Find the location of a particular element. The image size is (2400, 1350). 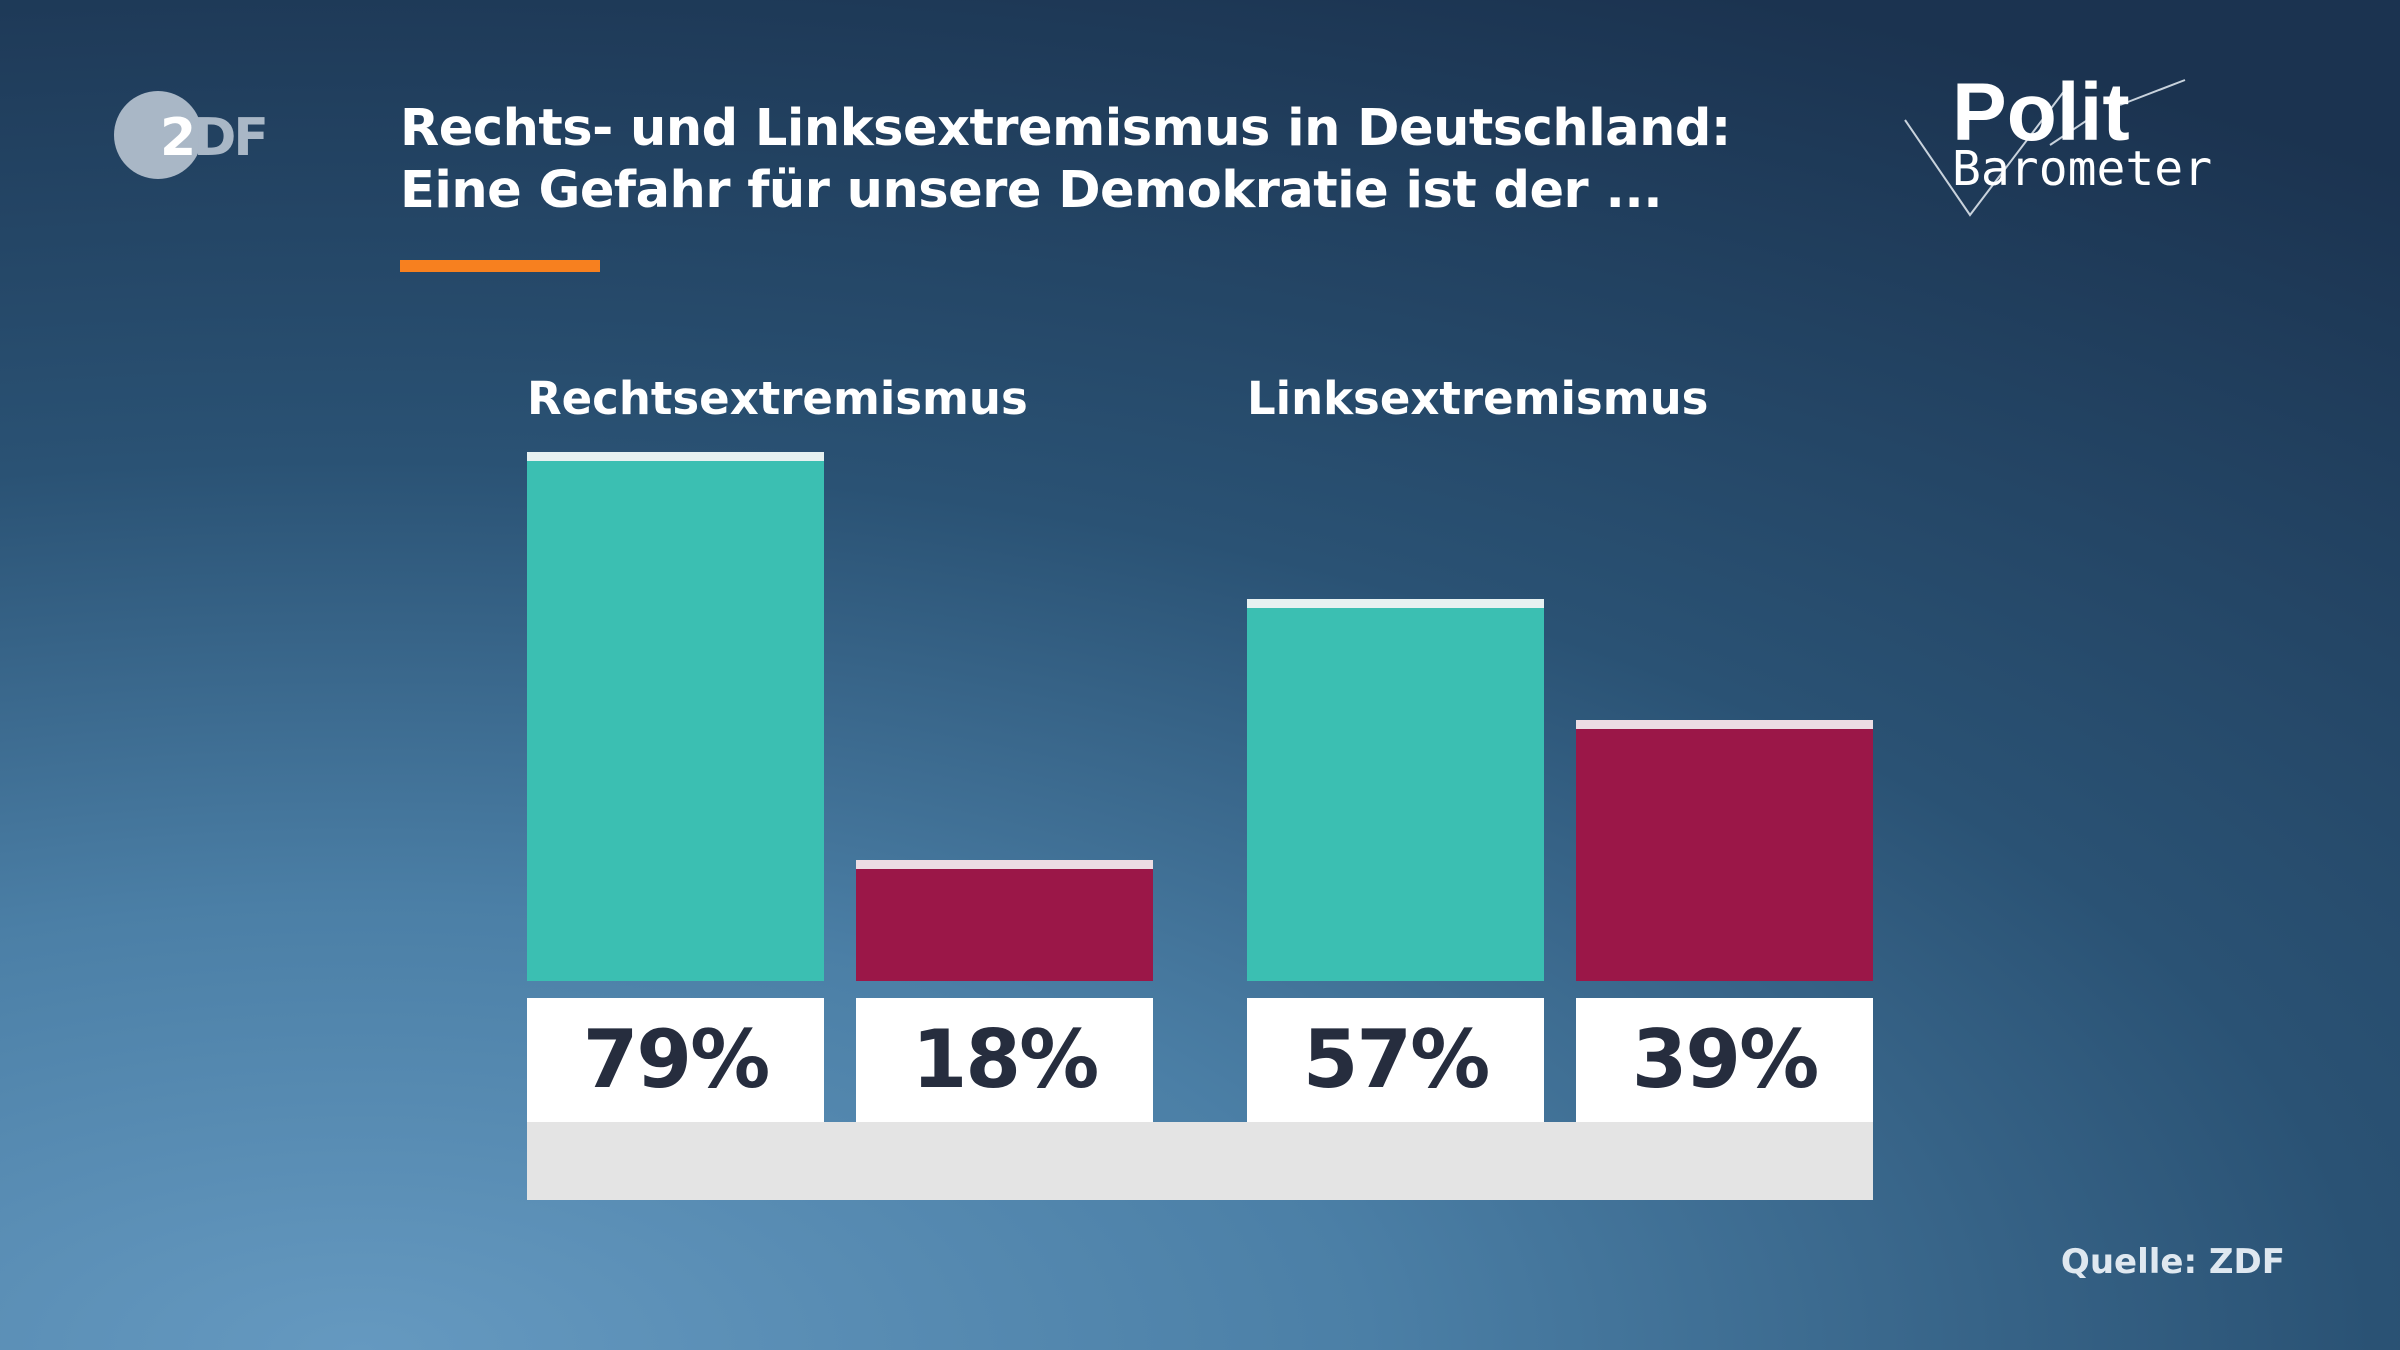

zdf-logo-circle is located at coordinates (158, 135).